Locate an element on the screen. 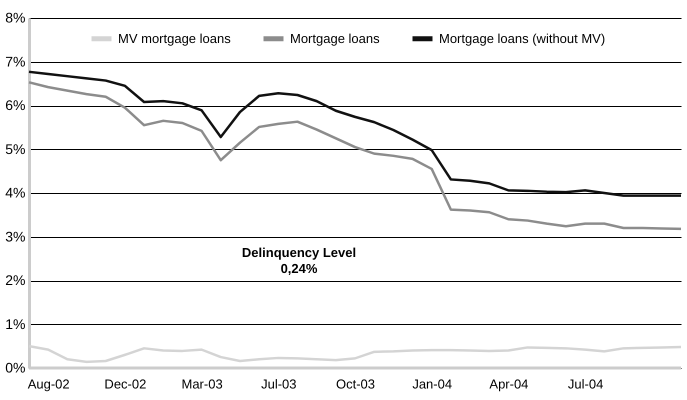  y-tick-label: 7% is located at coordinates (15, 61).